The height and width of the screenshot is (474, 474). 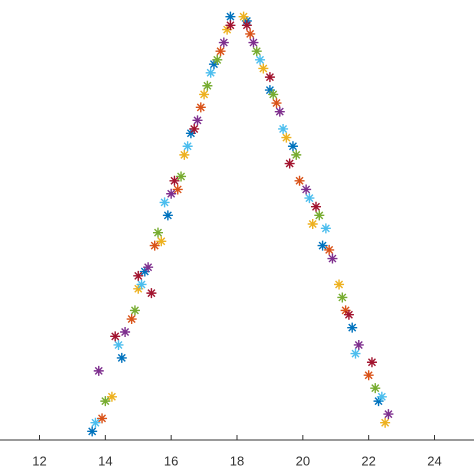 What do you see at coordinates (171, 460) in the screenshot?
I see `x-tick-label: 16` at bounding box center [171, 460].